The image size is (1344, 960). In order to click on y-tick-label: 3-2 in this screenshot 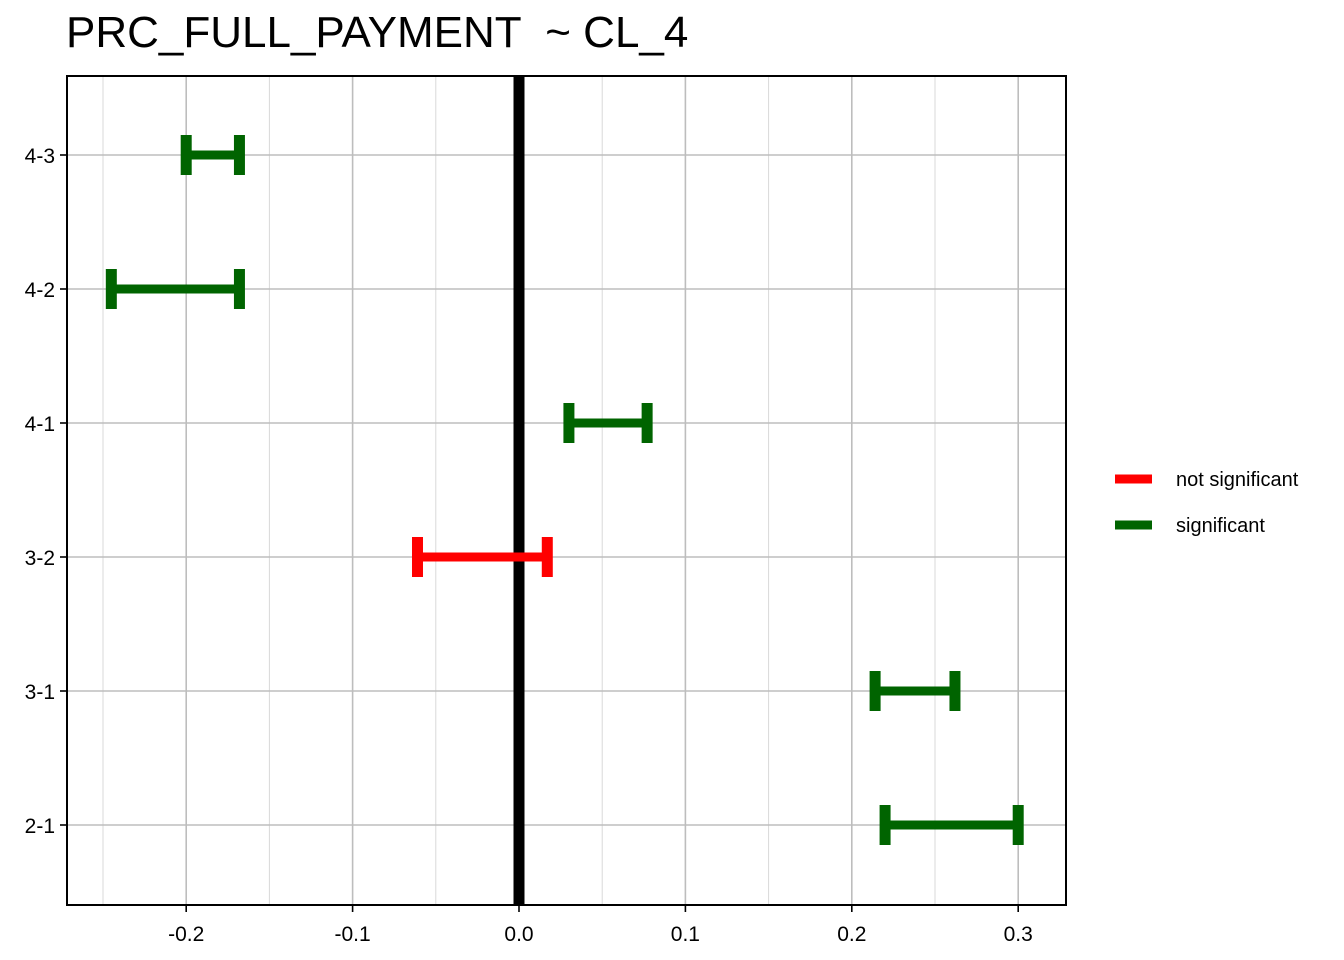, I will do `click(40, 558)`.